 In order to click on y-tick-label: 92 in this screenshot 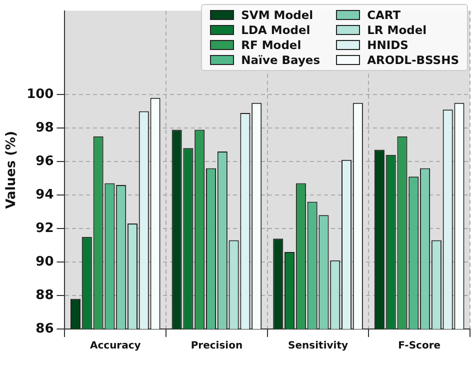, I will do `click(45, 228)`.